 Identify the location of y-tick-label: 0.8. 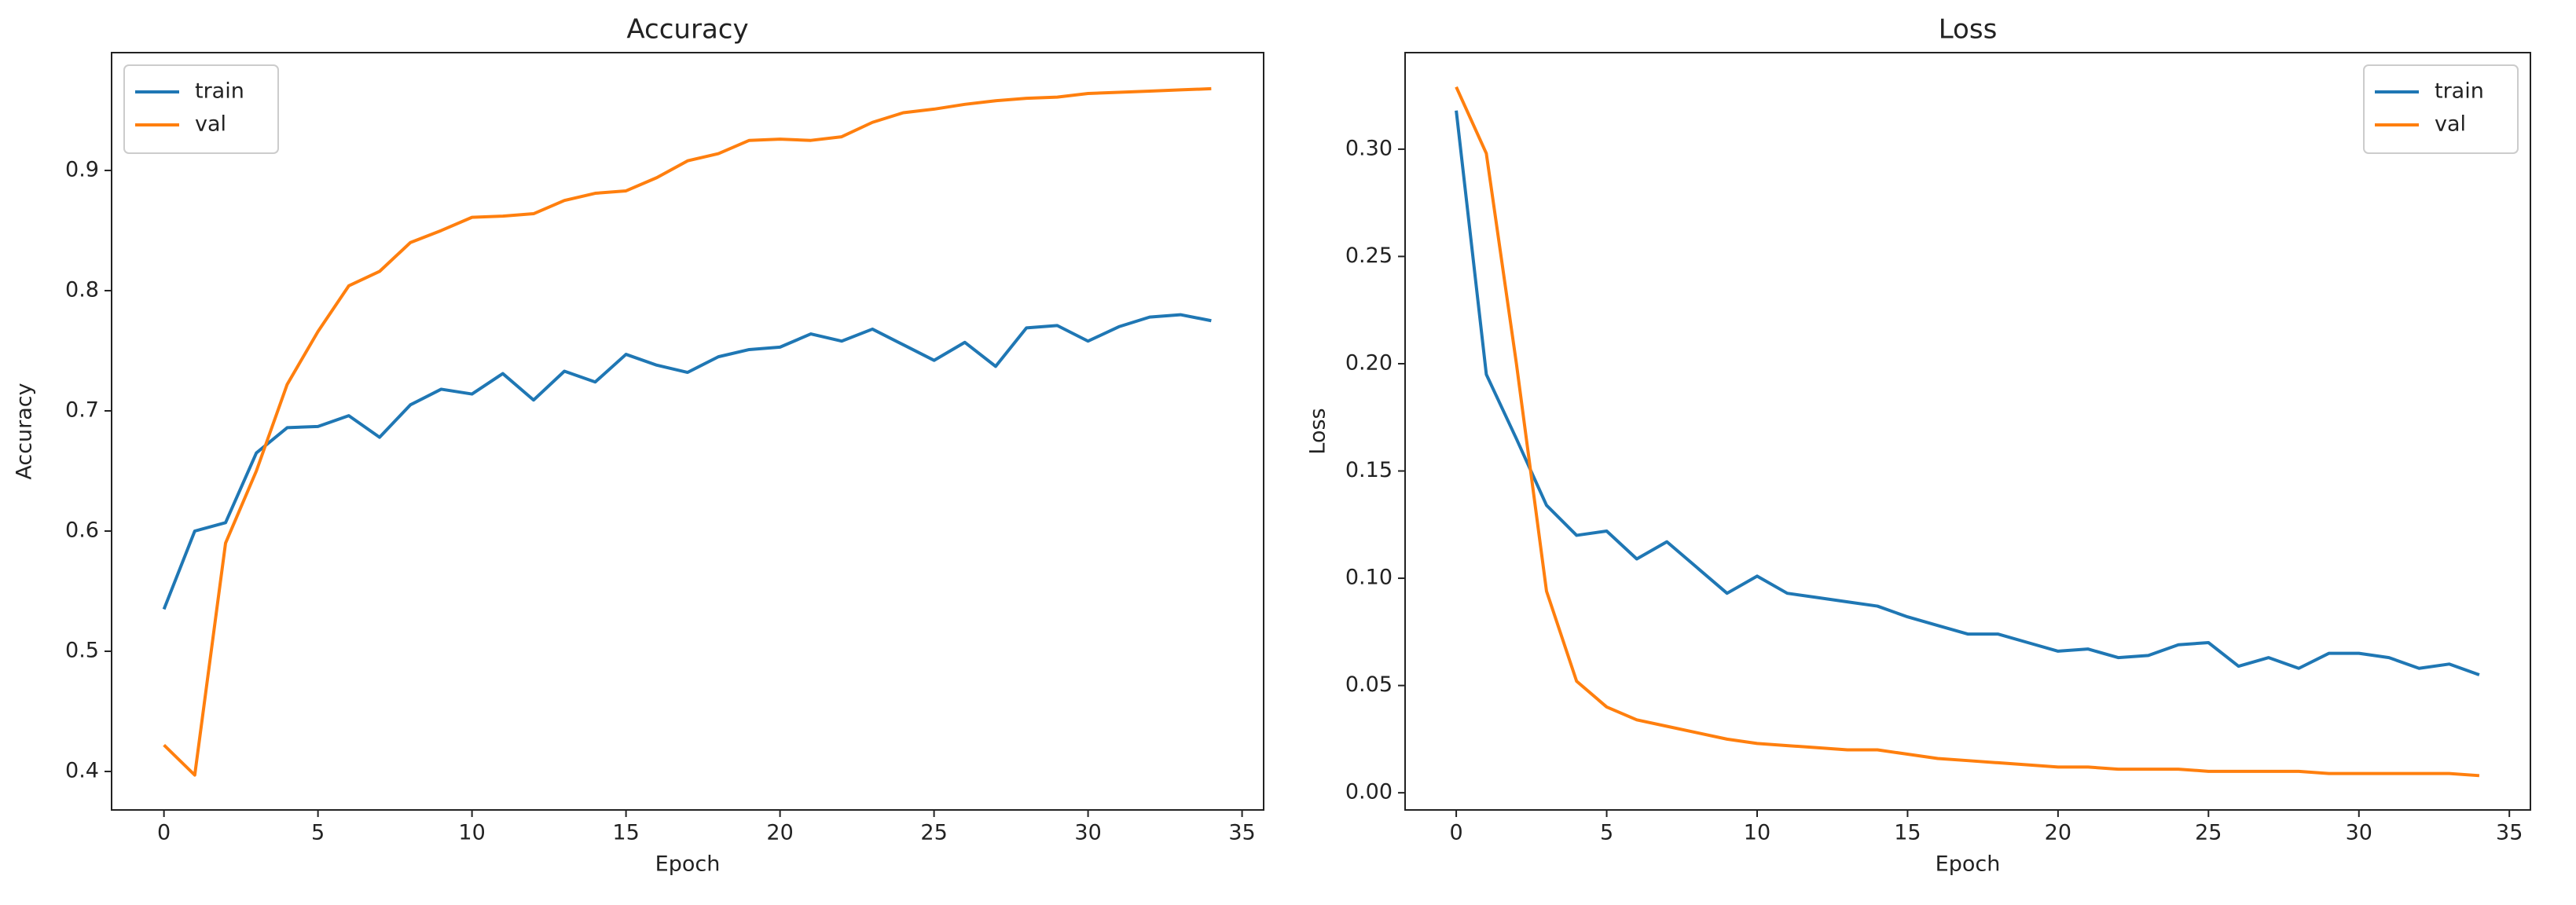
(82, 289).